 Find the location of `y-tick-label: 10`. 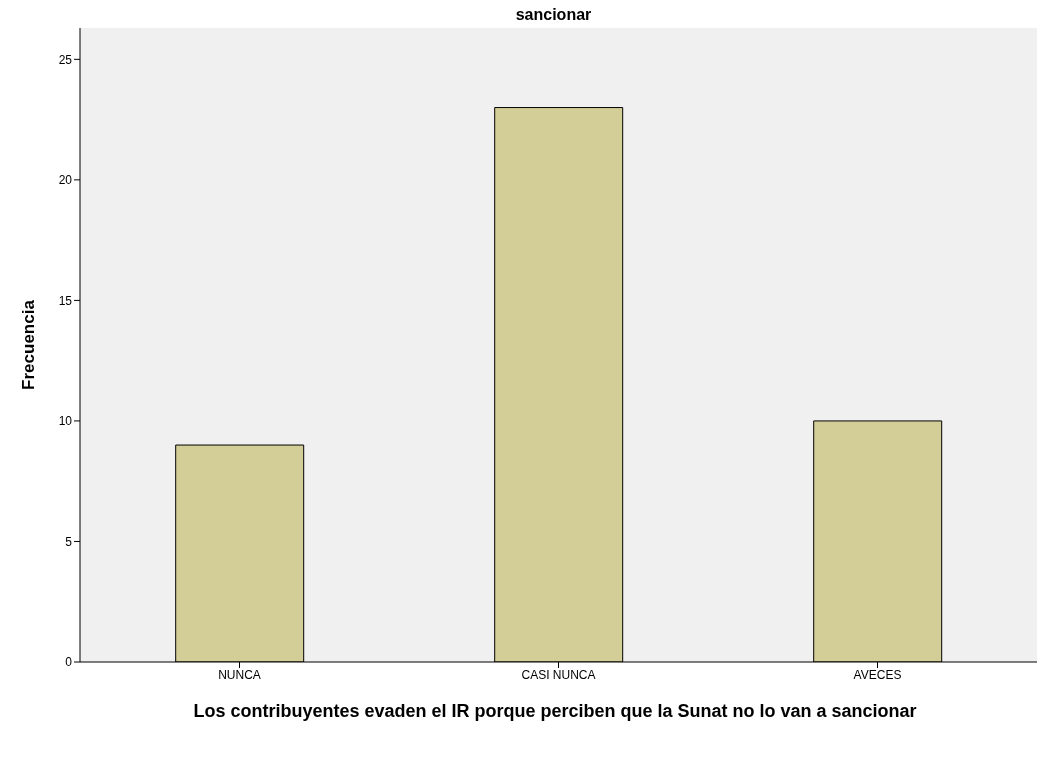

y-tick-label: 10 is located at coordinates (65, 421).